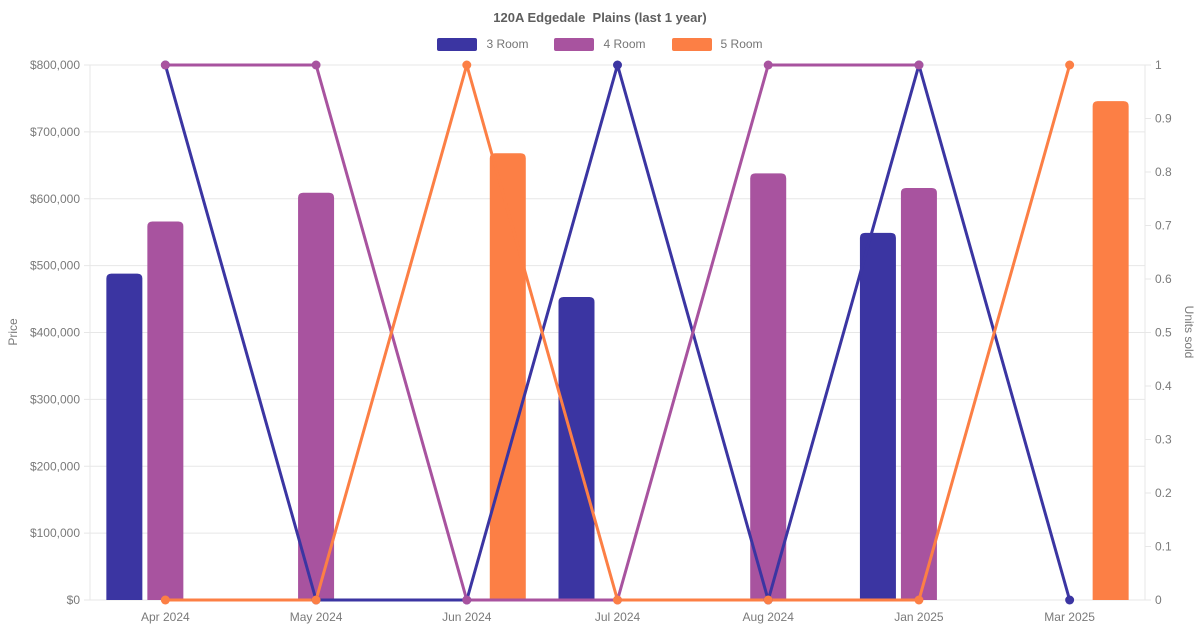 This screenshot has width=1200, height=630. Describe the element at coordinates (1158, 600) in the screenshot. I see `y-right-tick-label: 0` at that location.